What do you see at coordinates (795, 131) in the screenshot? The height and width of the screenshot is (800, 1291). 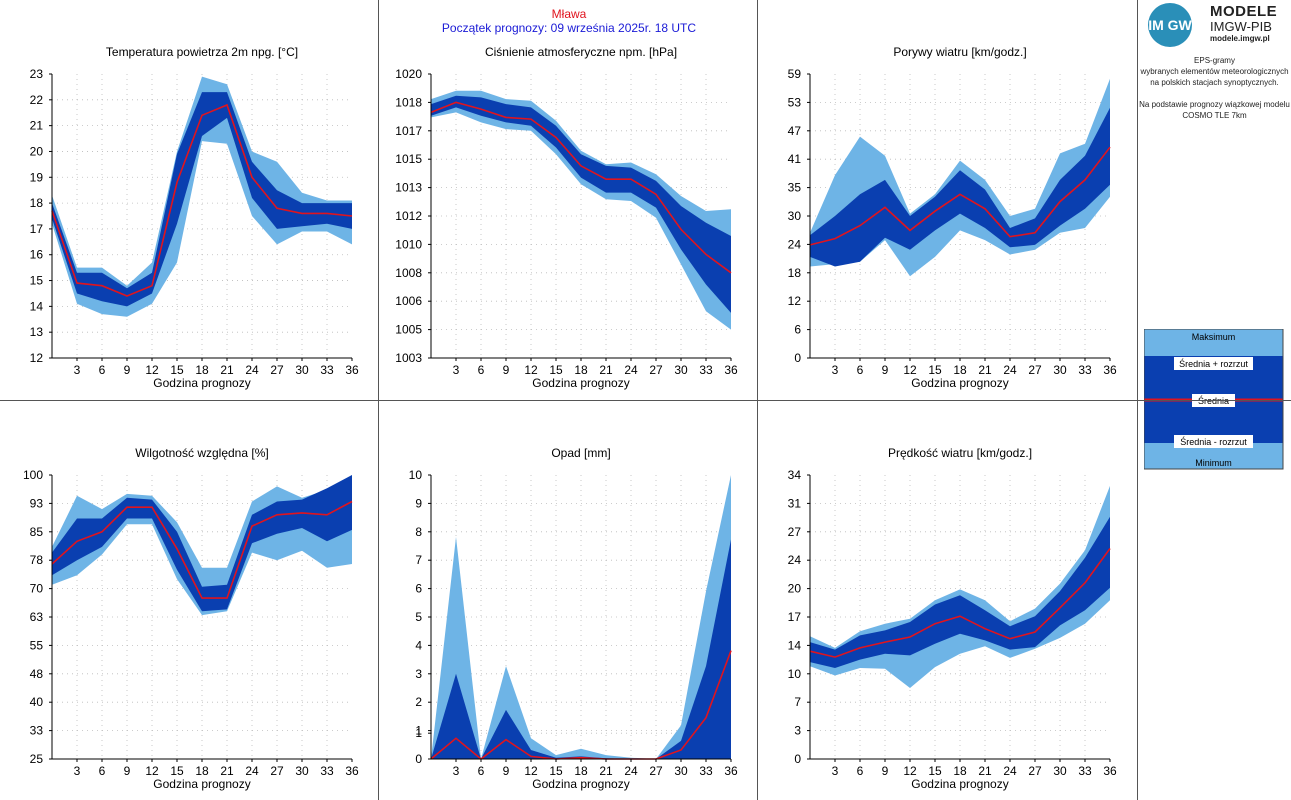 I see `y-tick-label: 47` at bounding box center [795, 131].